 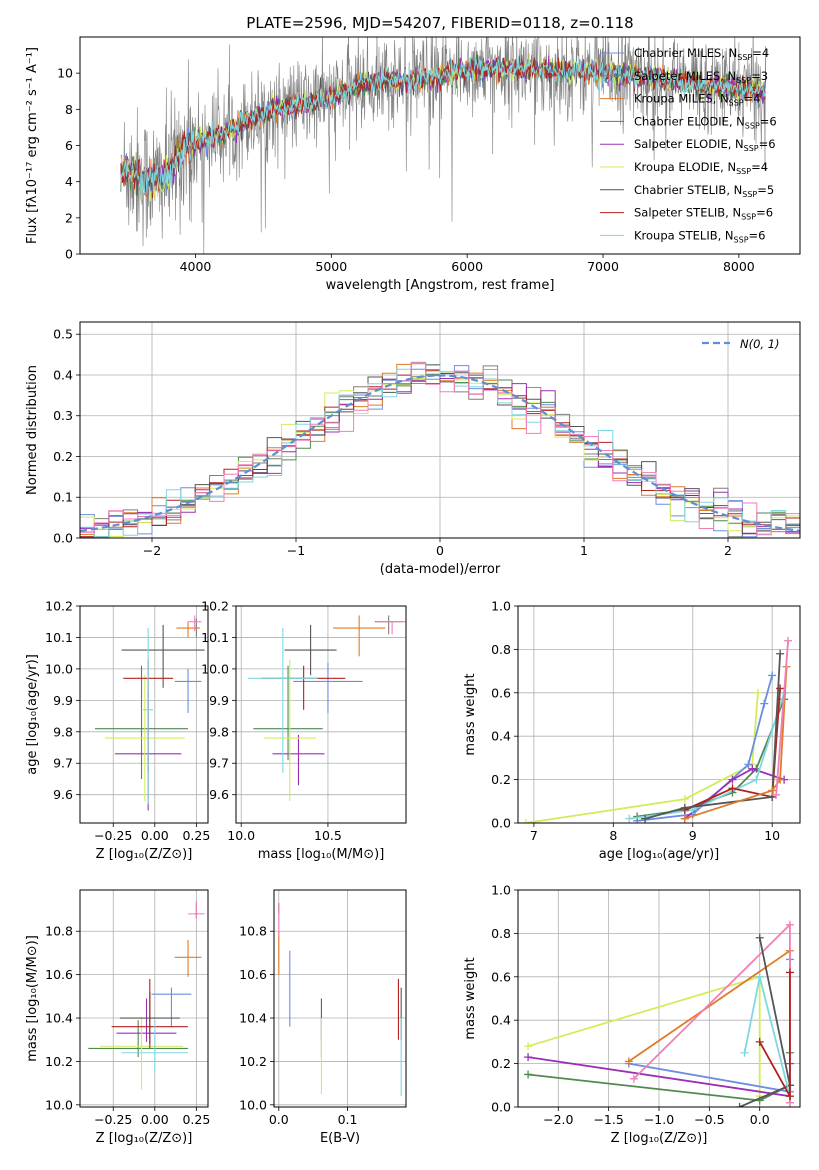 I want to click on chart-mass-vs-EBV: 0.0 0.1 10.0 10.2 10.4 10.6 10.8 E(B-V), so click(x=323, y=1017).